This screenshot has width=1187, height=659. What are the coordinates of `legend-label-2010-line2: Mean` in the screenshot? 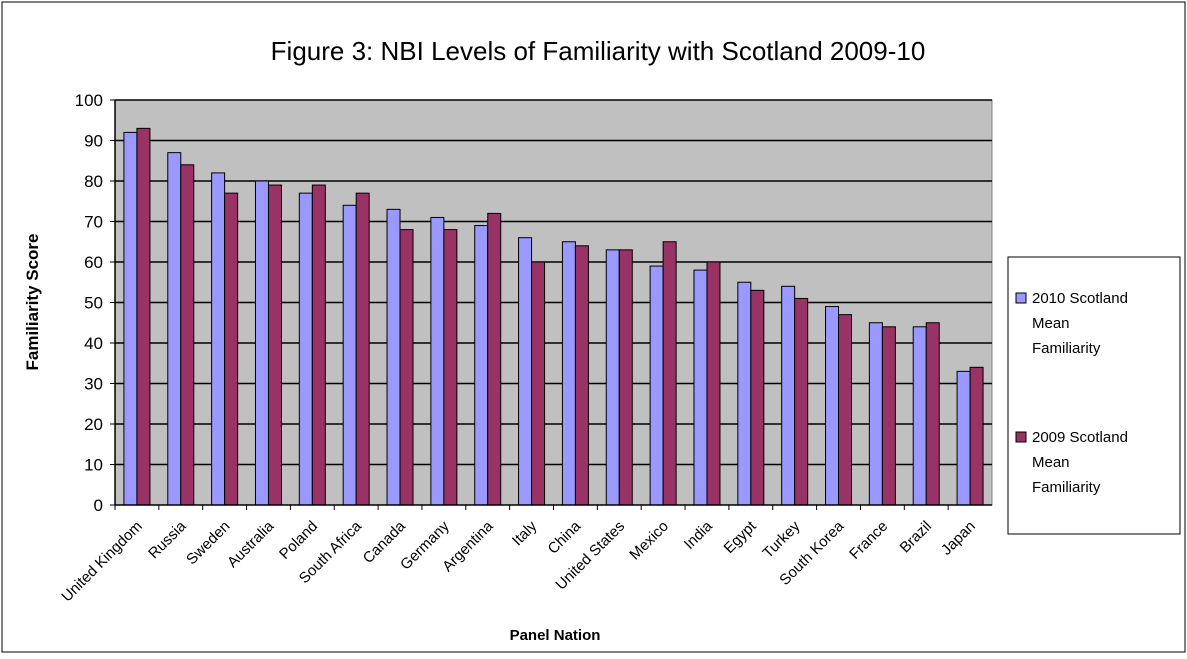 It's located at (1051, 323).